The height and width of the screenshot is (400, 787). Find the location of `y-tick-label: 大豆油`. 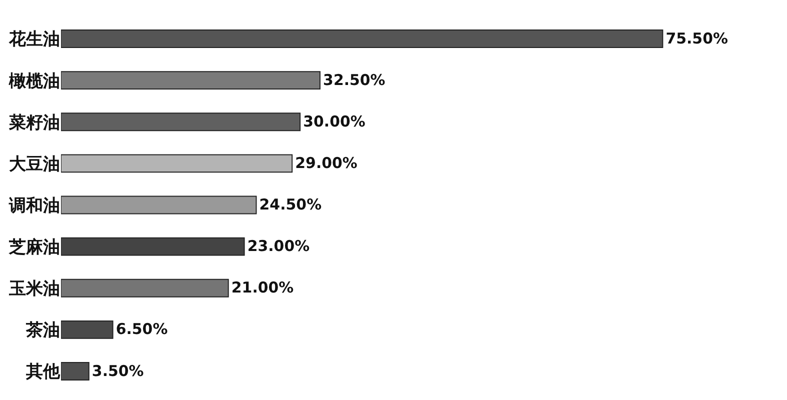

y-tick-label: 大豆油 is located at coordinates (34, 164).